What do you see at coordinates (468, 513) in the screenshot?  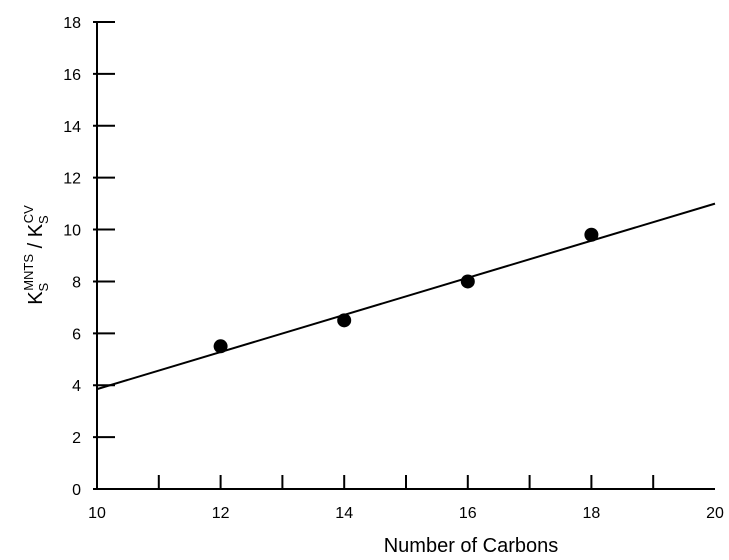 I see `x-tick-label: 16` at bounding box center [468, 513].